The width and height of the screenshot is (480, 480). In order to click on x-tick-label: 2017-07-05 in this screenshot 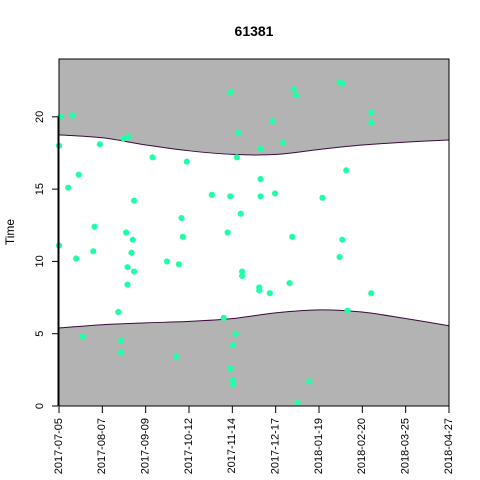, I will do `click(59, 446)`.